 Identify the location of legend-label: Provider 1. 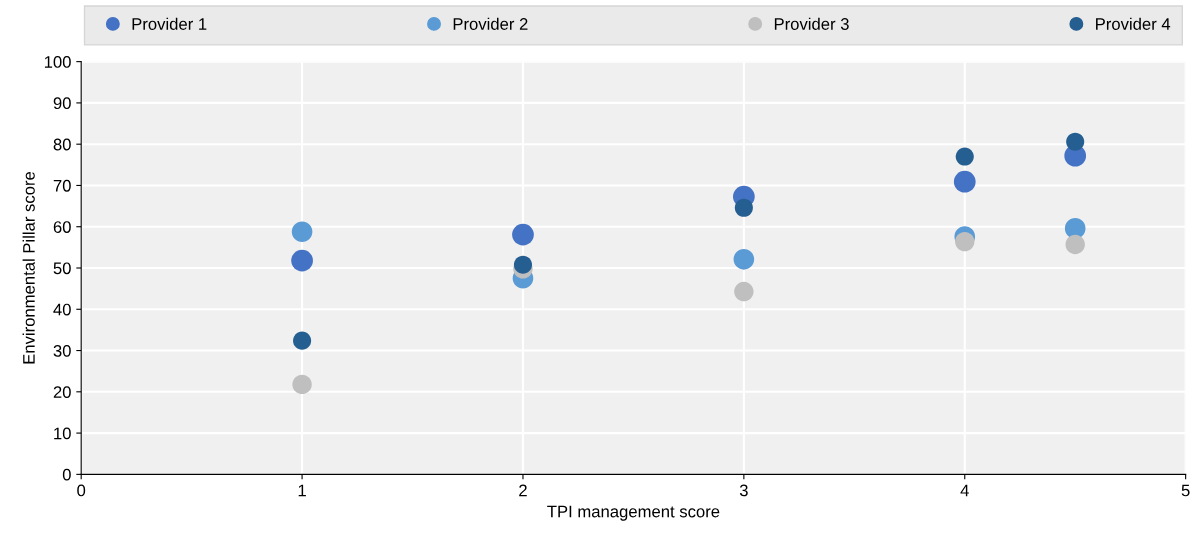
(169, 23).